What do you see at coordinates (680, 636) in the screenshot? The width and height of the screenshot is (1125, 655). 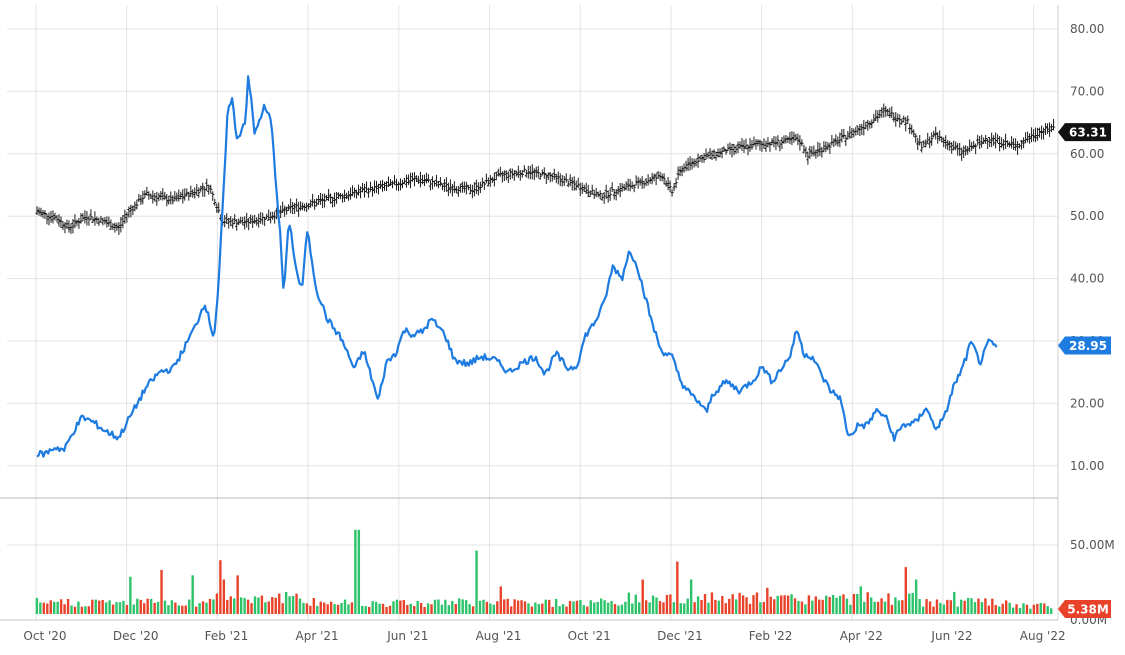 I see `x-tick-label: Dec '21` at bounding box center [680, 636].